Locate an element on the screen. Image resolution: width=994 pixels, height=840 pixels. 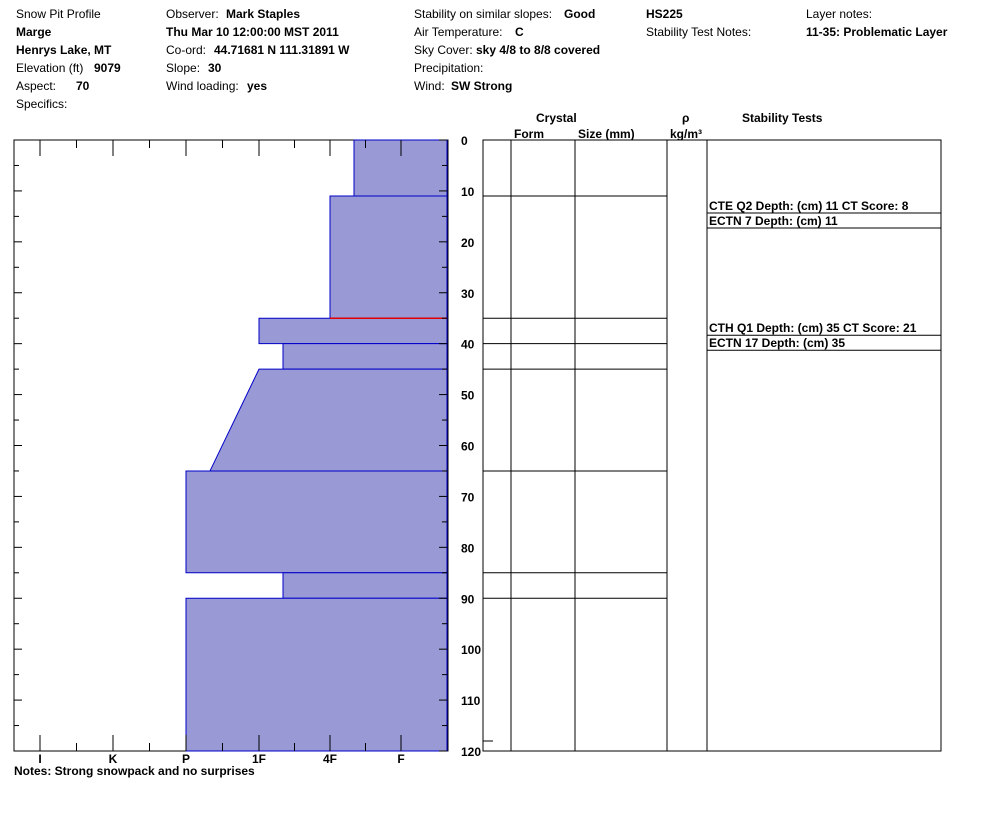
profile-title: Snow Pit Profile is located at coordinates (58, 14).